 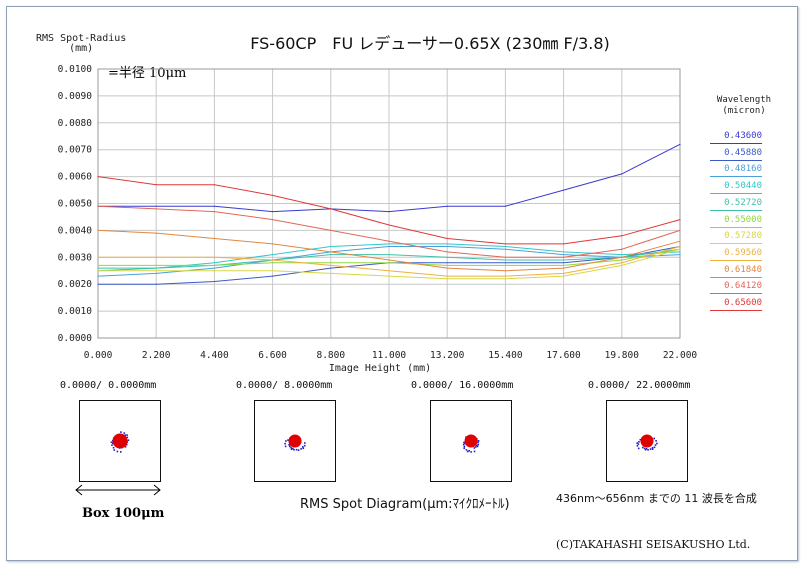 I want to click on y-axis-title-line2: (mm), so click(x=81, y=48).